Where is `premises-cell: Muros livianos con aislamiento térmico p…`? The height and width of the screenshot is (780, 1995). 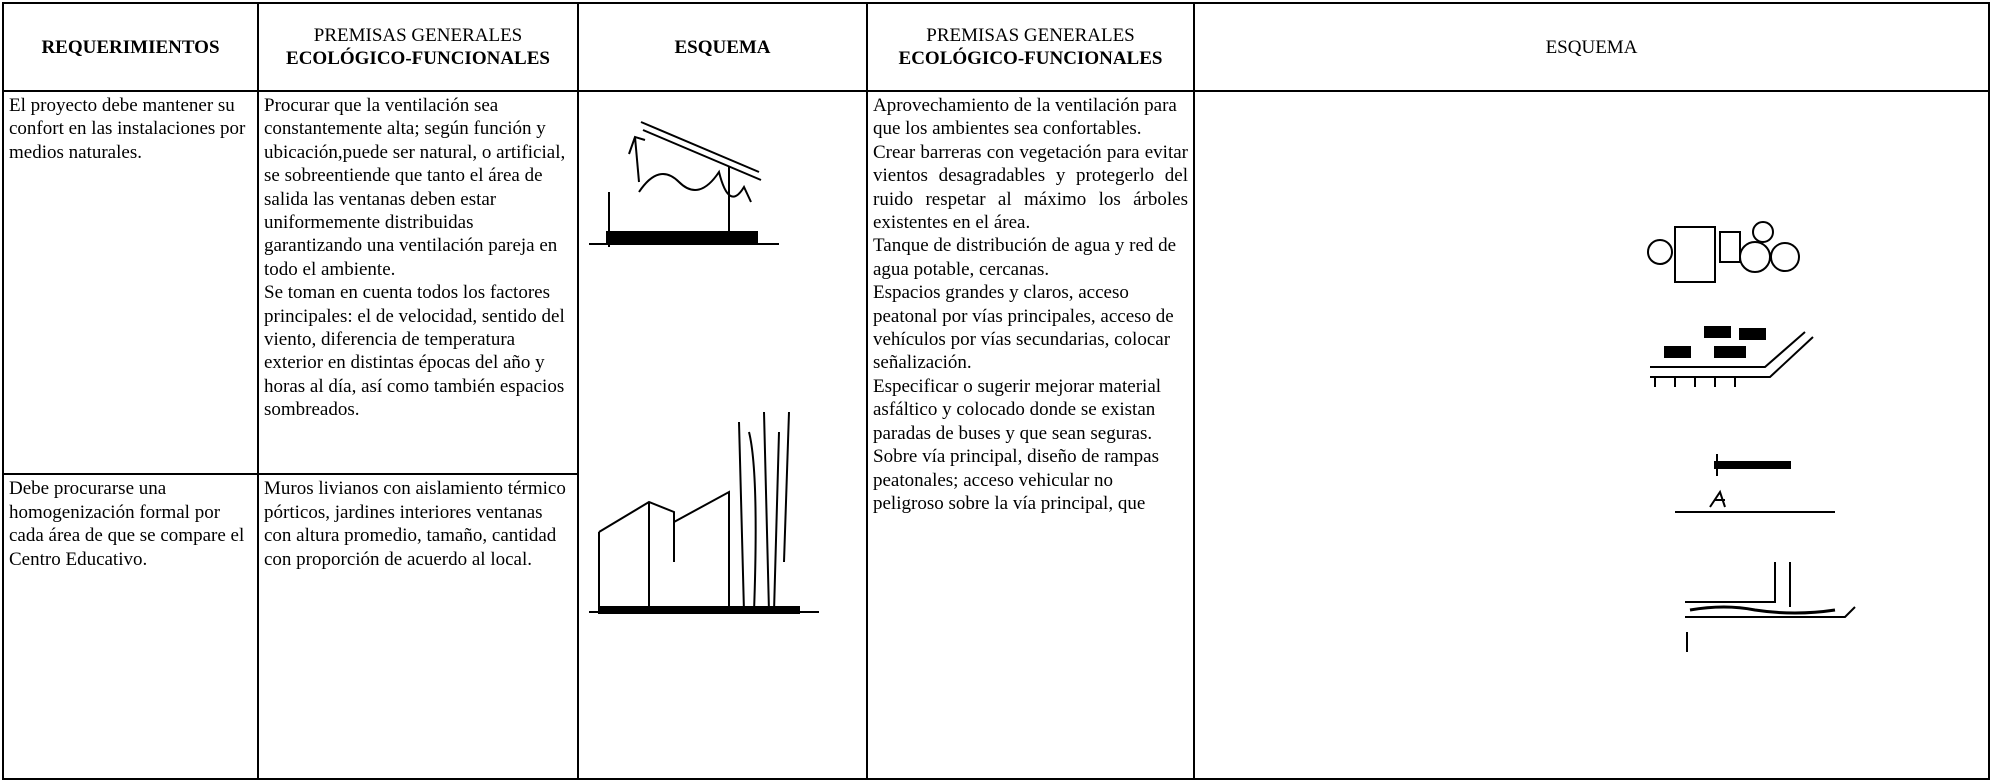
premises-cell: Muros livianos con aislamiento térmico p… is located at coordinates (418, 626).